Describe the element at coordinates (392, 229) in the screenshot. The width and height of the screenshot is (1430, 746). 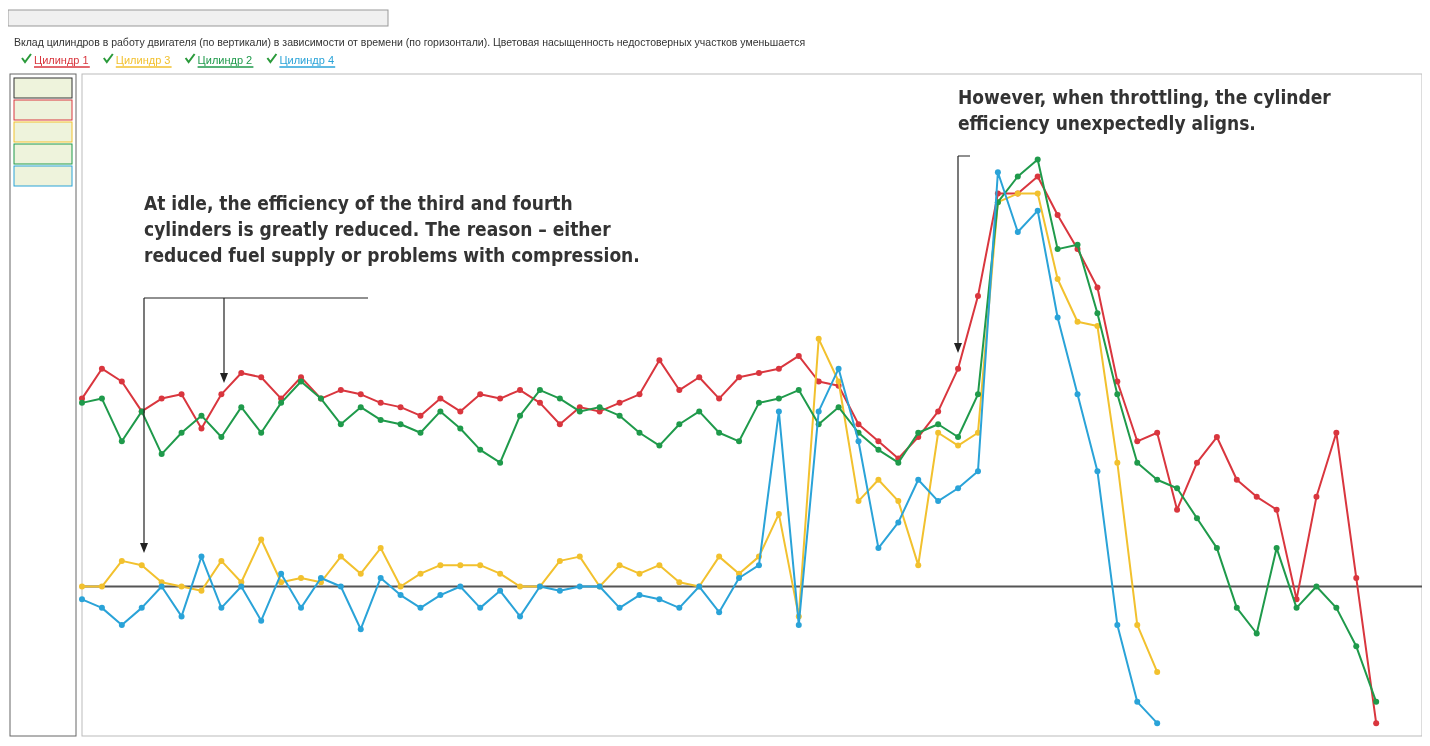
I see `annotation: At idle, the efficiency of the third and fourth cylinders is greatly reduced. The reason – either reduced fuel supply or problems with compression.` at that location.